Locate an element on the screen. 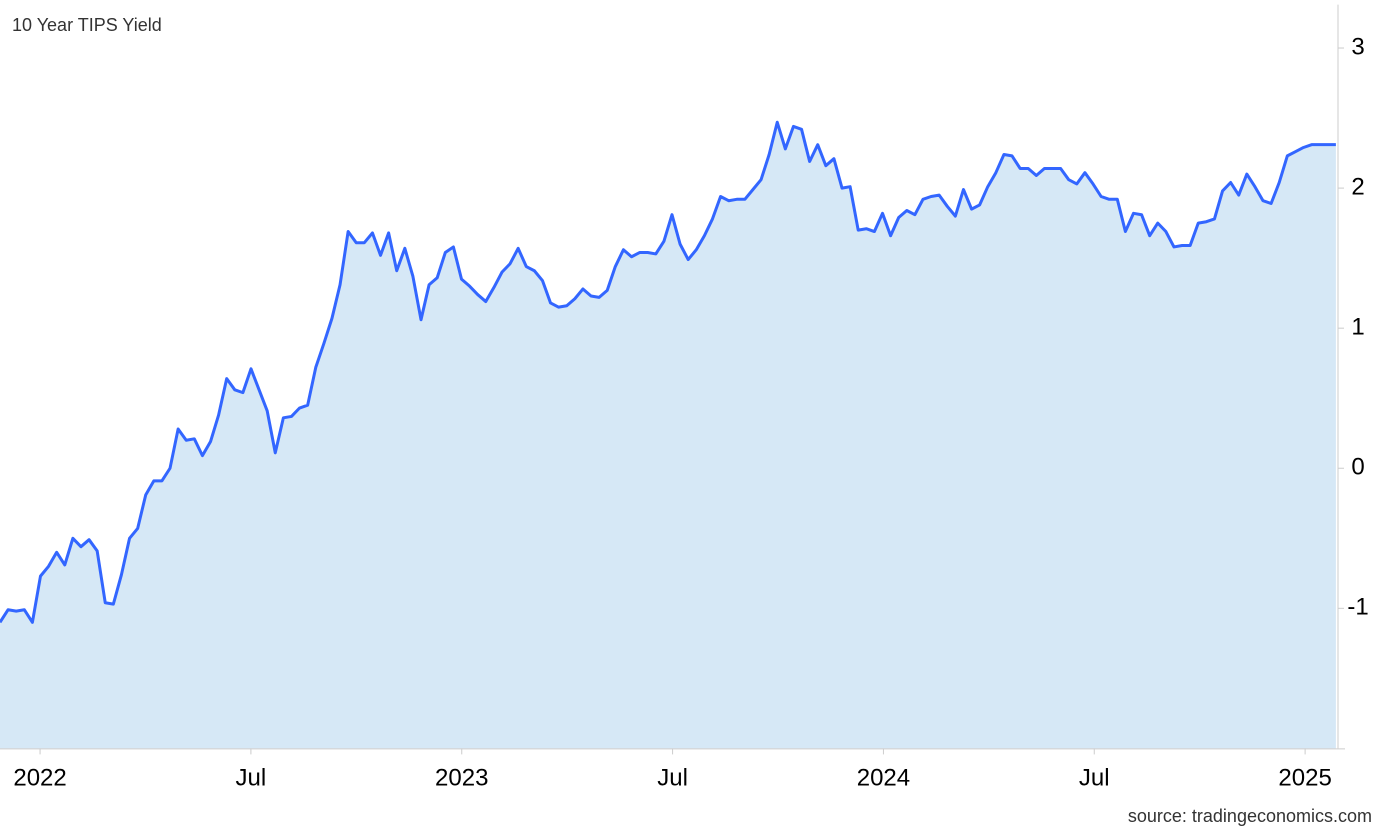 The height and width of the screenshot is (835, 1383). y-tick-label: 0 is located at coordinates (1357, 467).